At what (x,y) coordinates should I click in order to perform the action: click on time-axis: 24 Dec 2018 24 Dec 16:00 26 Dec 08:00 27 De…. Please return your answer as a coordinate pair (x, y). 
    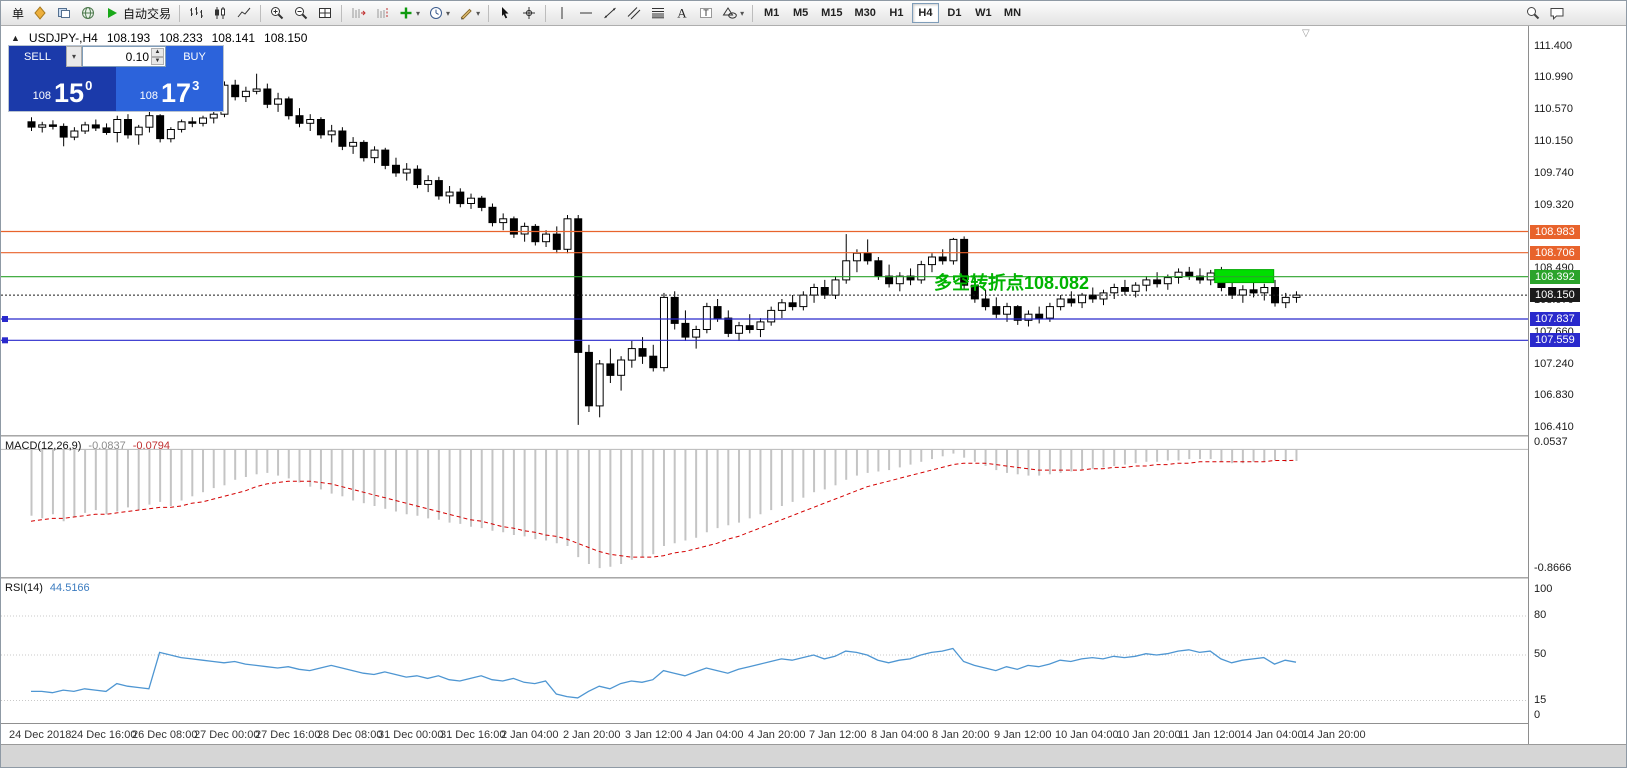
    Looking at the image, I should click on (764, 734).